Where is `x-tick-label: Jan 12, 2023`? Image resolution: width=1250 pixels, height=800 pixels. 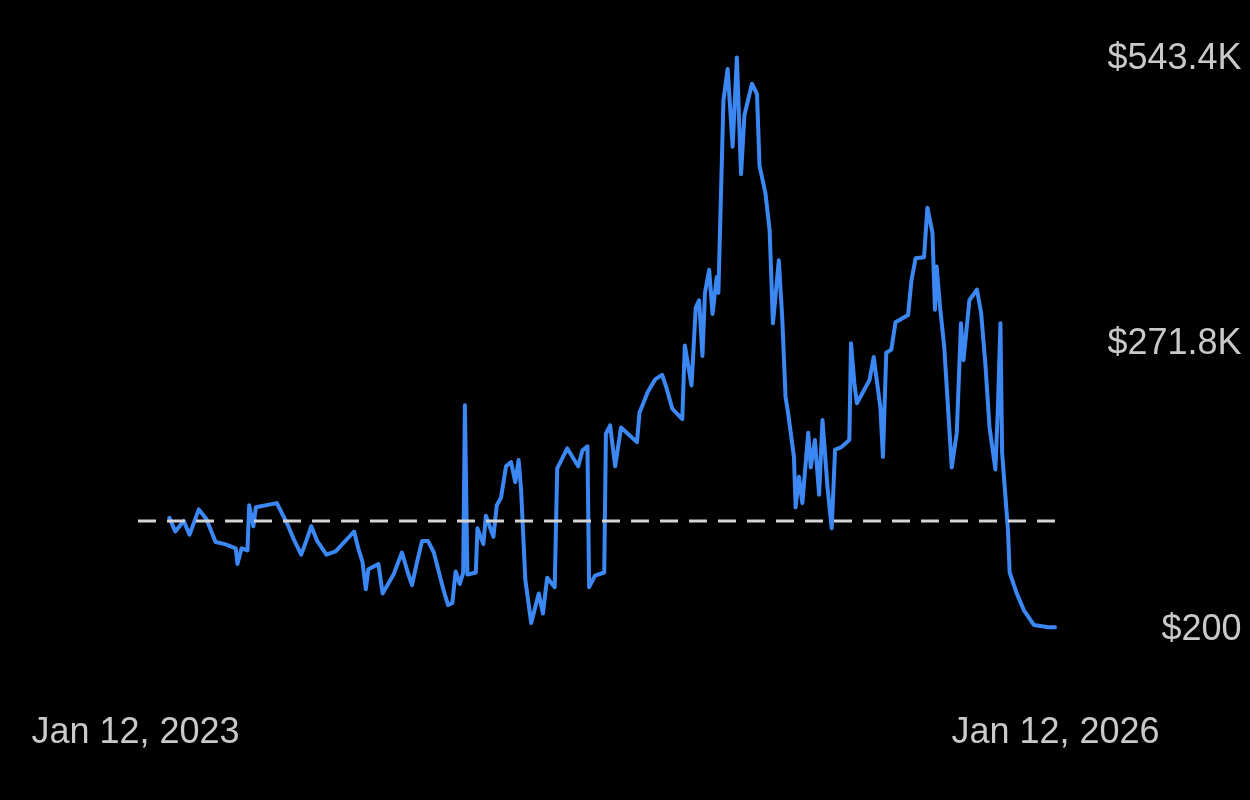
x-tick-label: Jan 12, 2023 is located at coordinates (135, 730).